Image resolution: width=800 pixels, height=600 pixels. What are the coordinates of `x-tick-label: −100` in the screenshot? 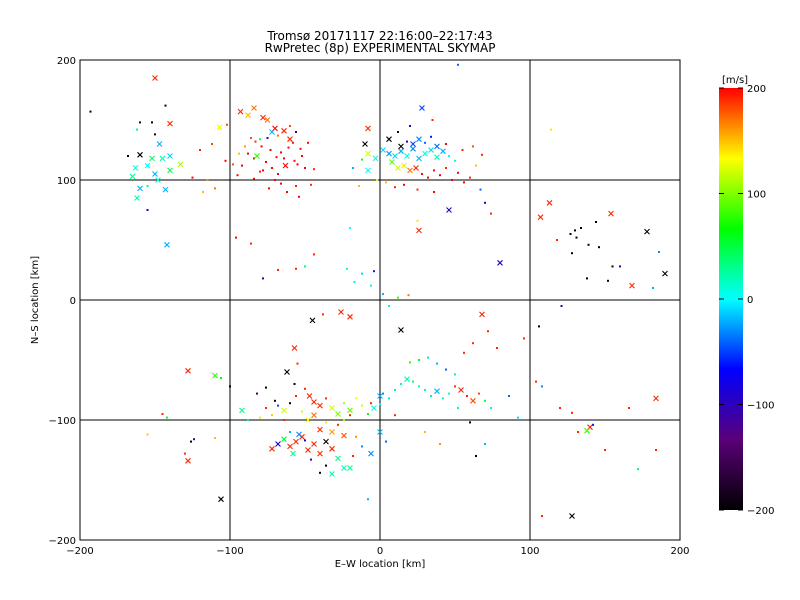 It's located at (229, 551).